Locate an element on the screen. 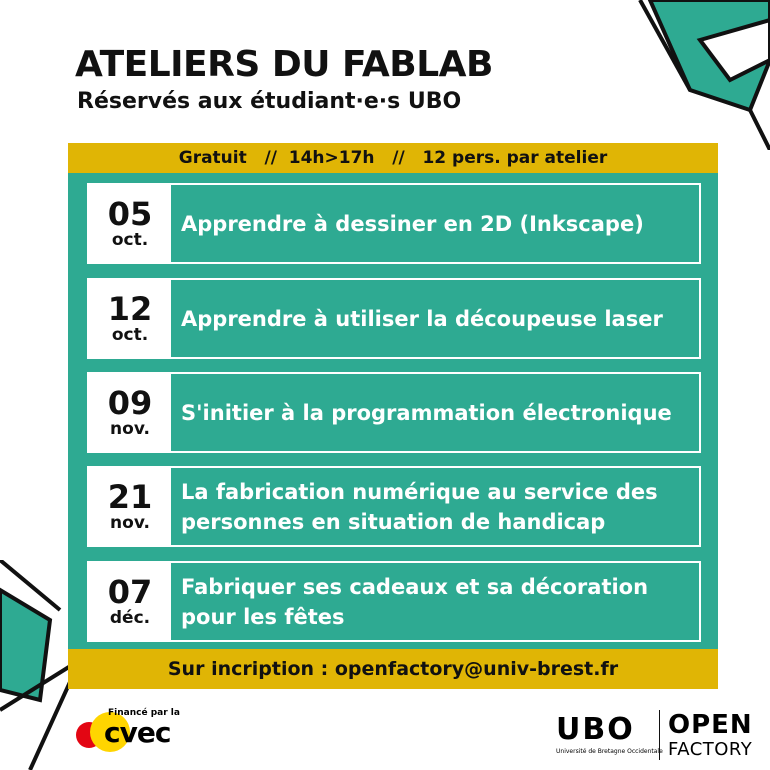 The width and height of the screenshot is (770, 770). workshop-date: 12 oct. is located at coordinates (130, 318).